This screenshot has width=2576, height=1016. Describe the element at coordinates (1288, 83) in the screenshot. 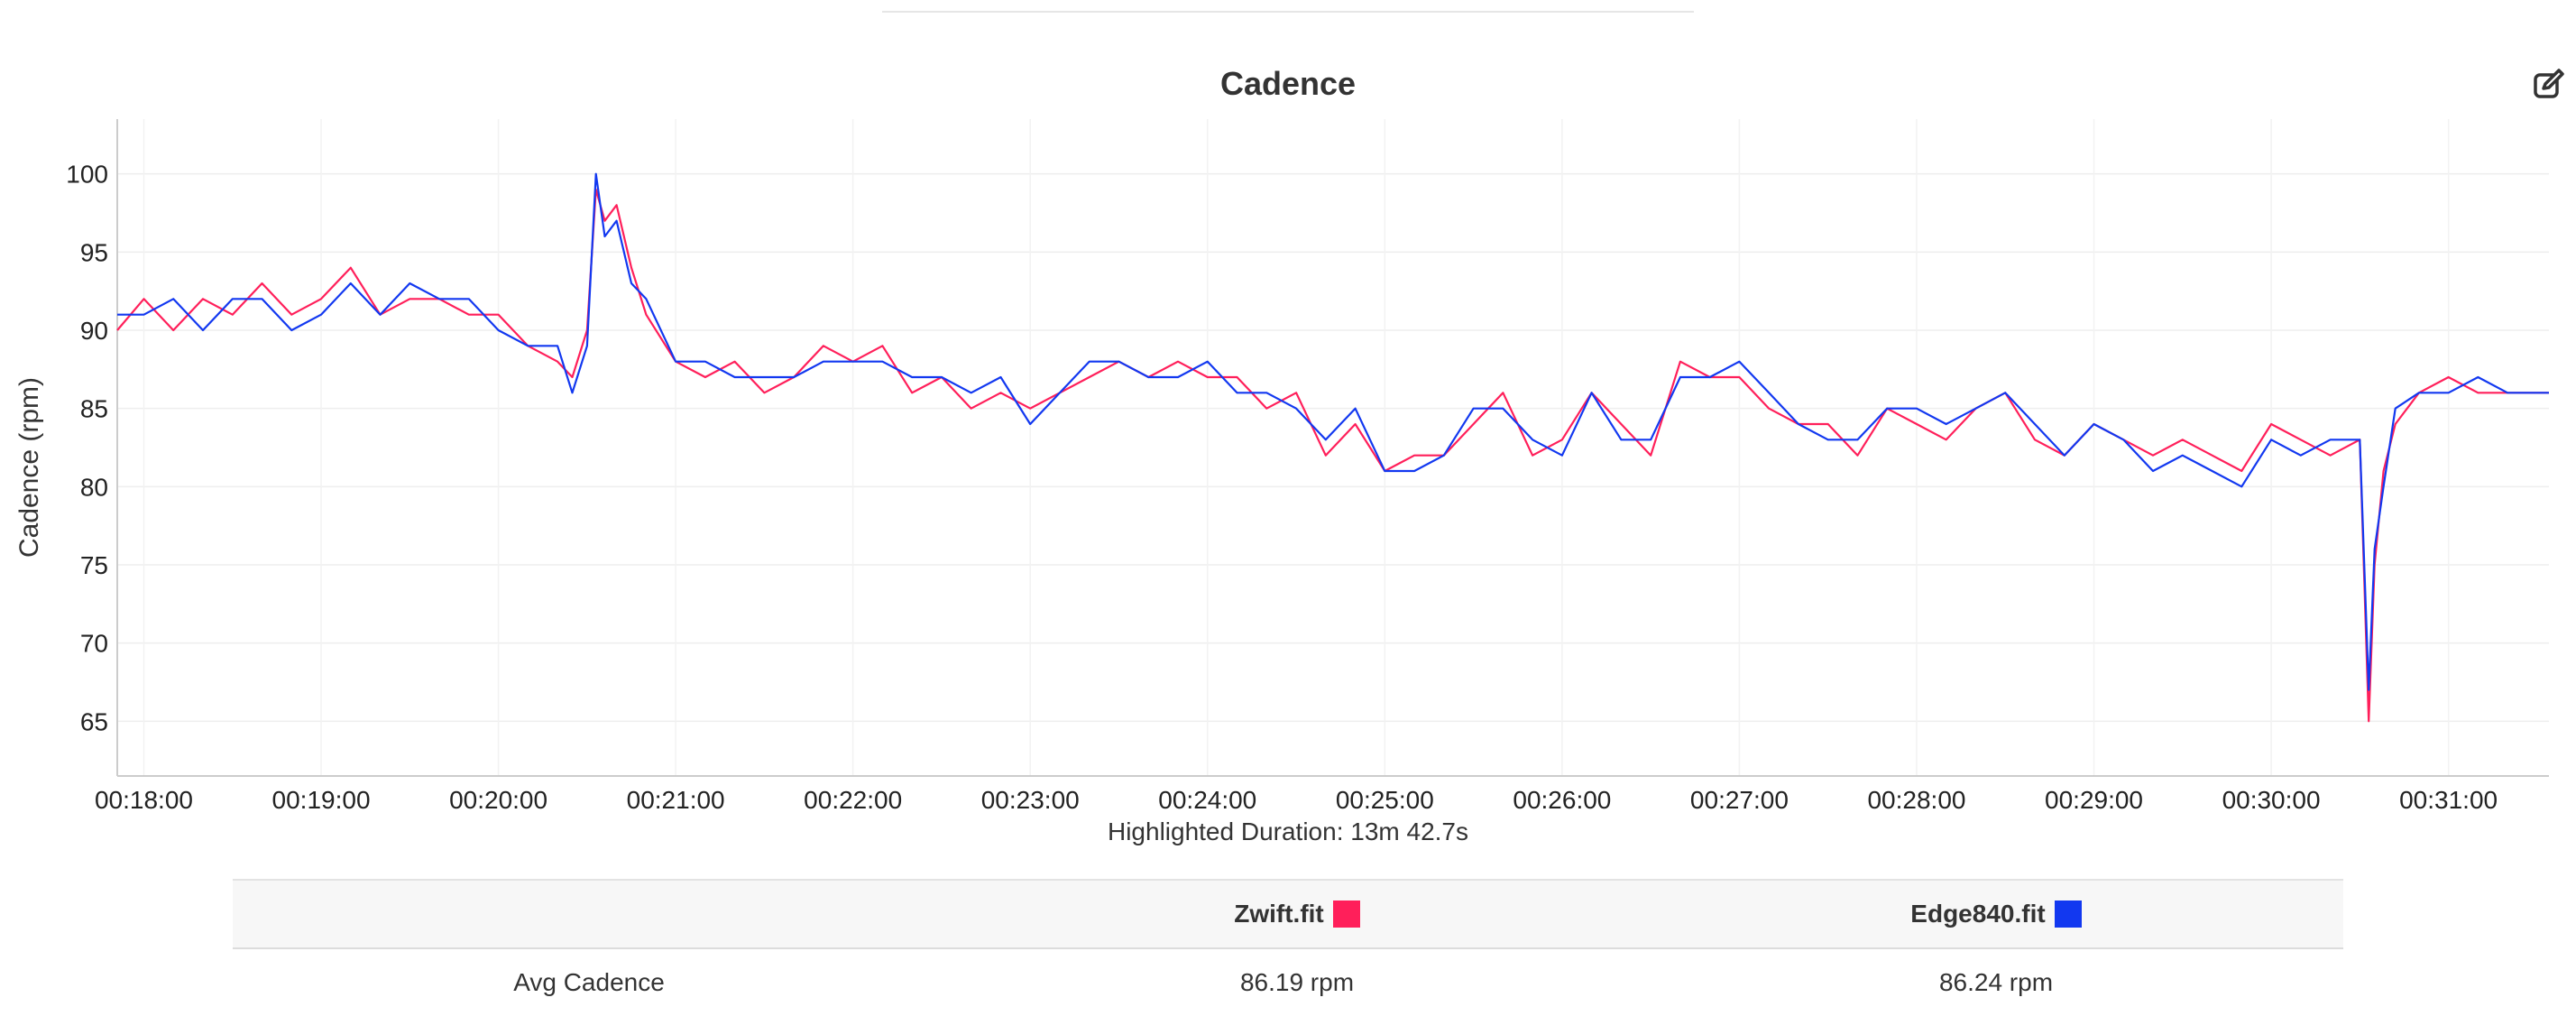

I see `chart-title: Cadence` at that location.